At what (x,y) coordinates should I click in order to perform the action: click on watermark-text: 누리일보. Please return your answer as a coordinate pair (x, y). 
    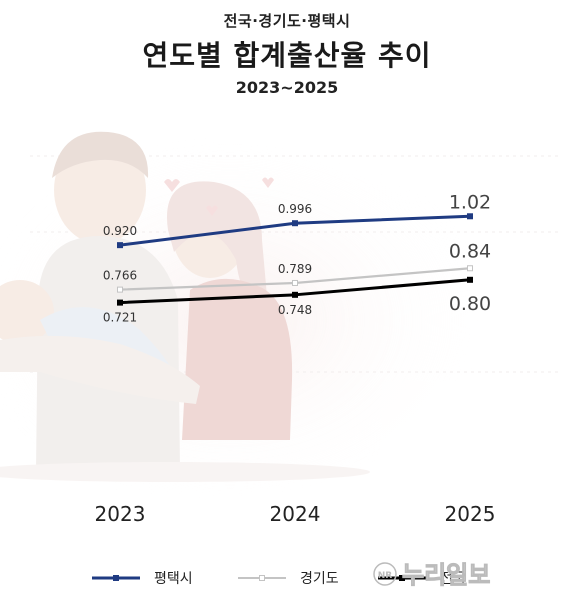
    Looking at the image, I should click on (446, 575).